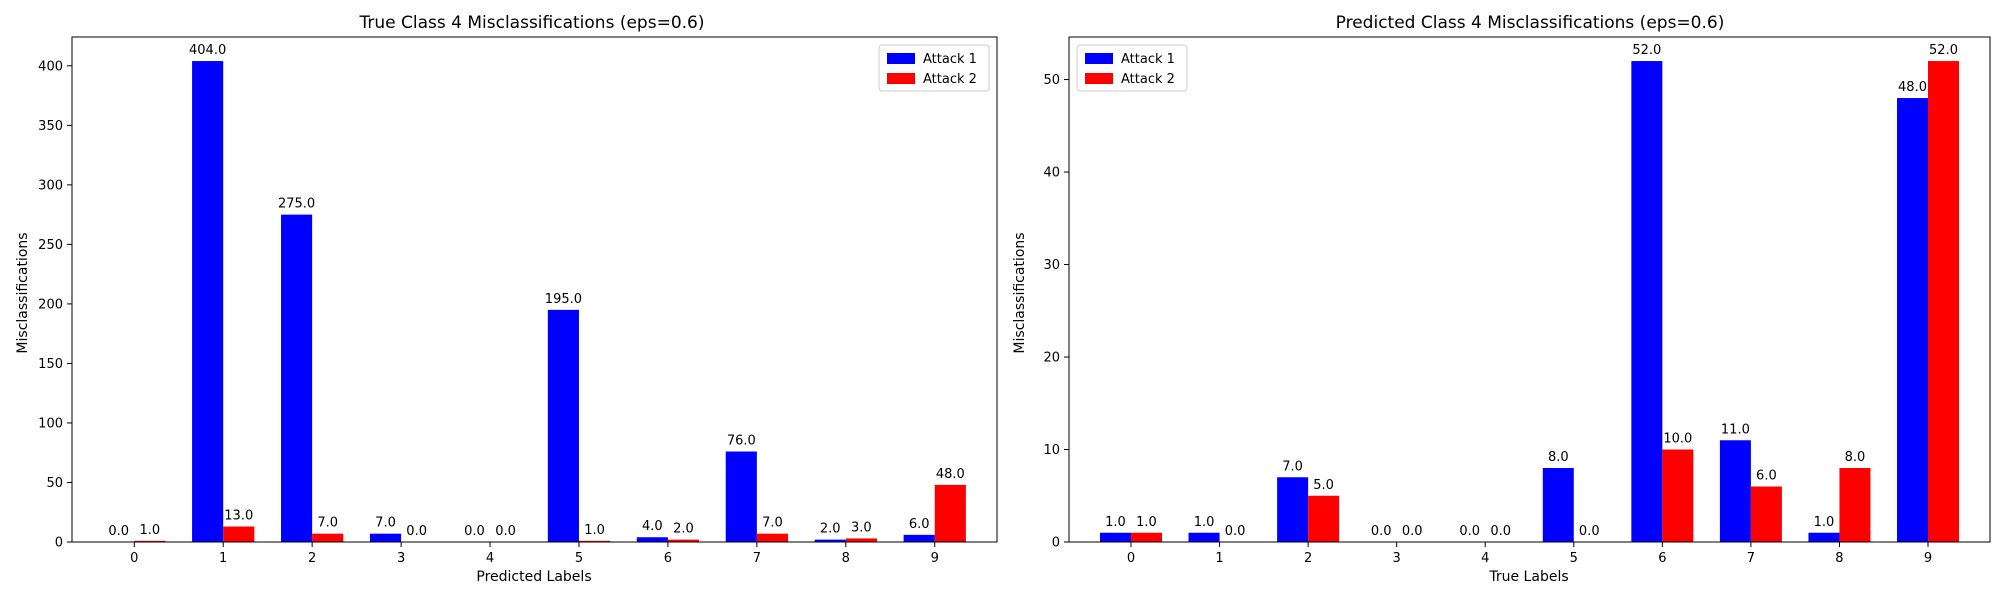  What do you see at coordinates (296, 204) in the screenshot?
I see `data-label: 275.0` at bounding box center [296, 204].